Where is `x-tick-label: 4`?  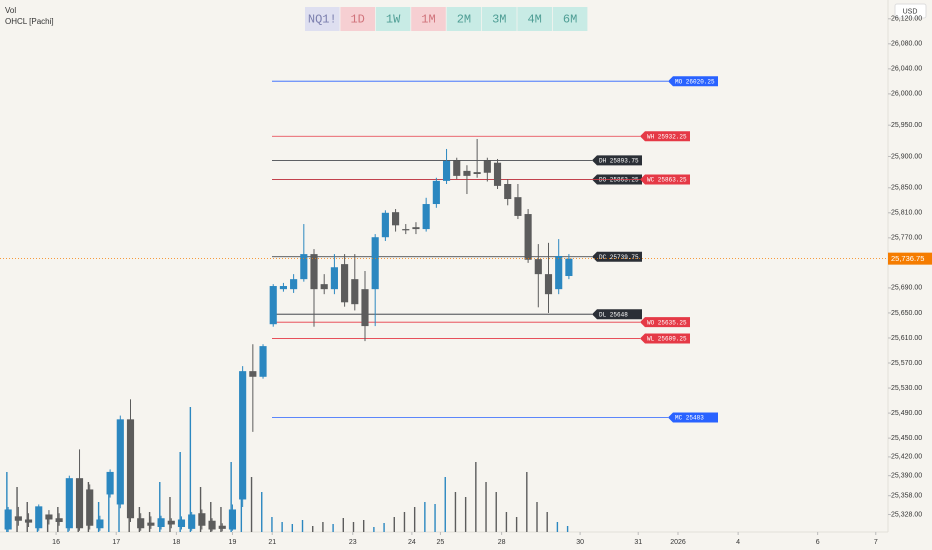 x-tick-label: 4 is located at coordinates (738, 542).